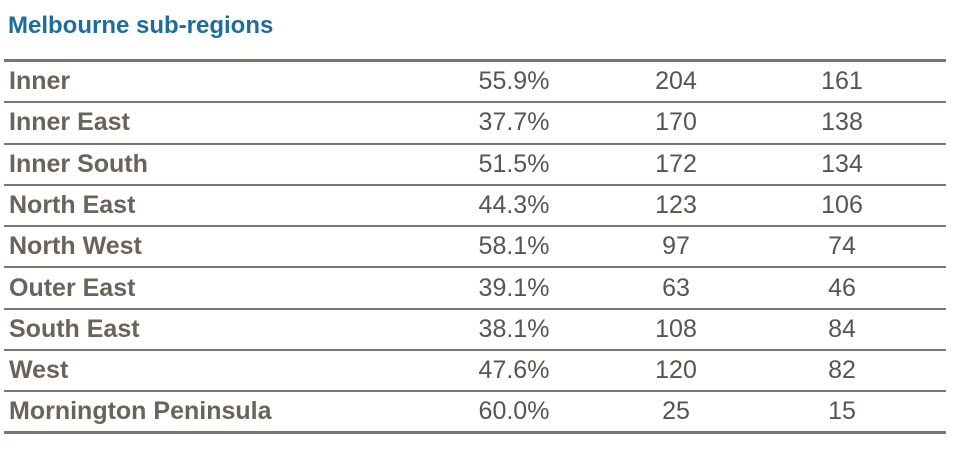  What do you see at coordinates (72, 287) in the screenshot?
I see `region-name: Outer East` at bounding box center [72, 287].